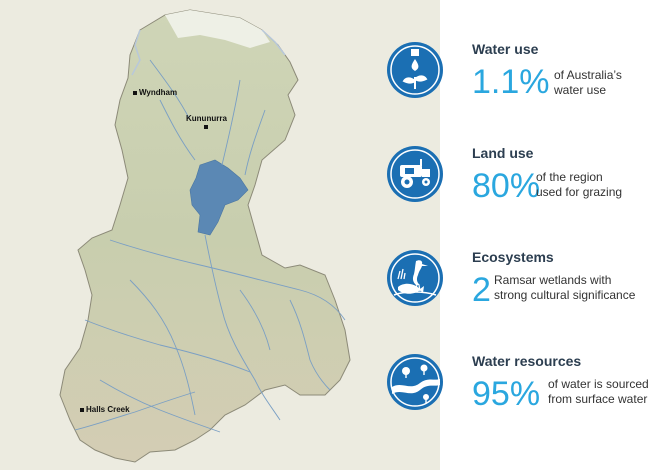  I want to click on coastal-flats, so click(217, 29).